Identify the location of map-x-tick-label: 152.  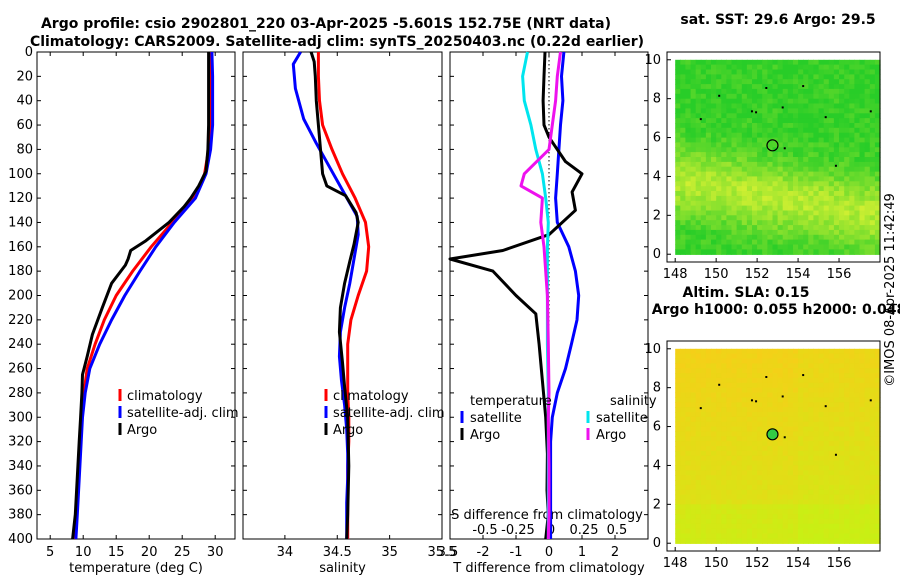
(757, 274).